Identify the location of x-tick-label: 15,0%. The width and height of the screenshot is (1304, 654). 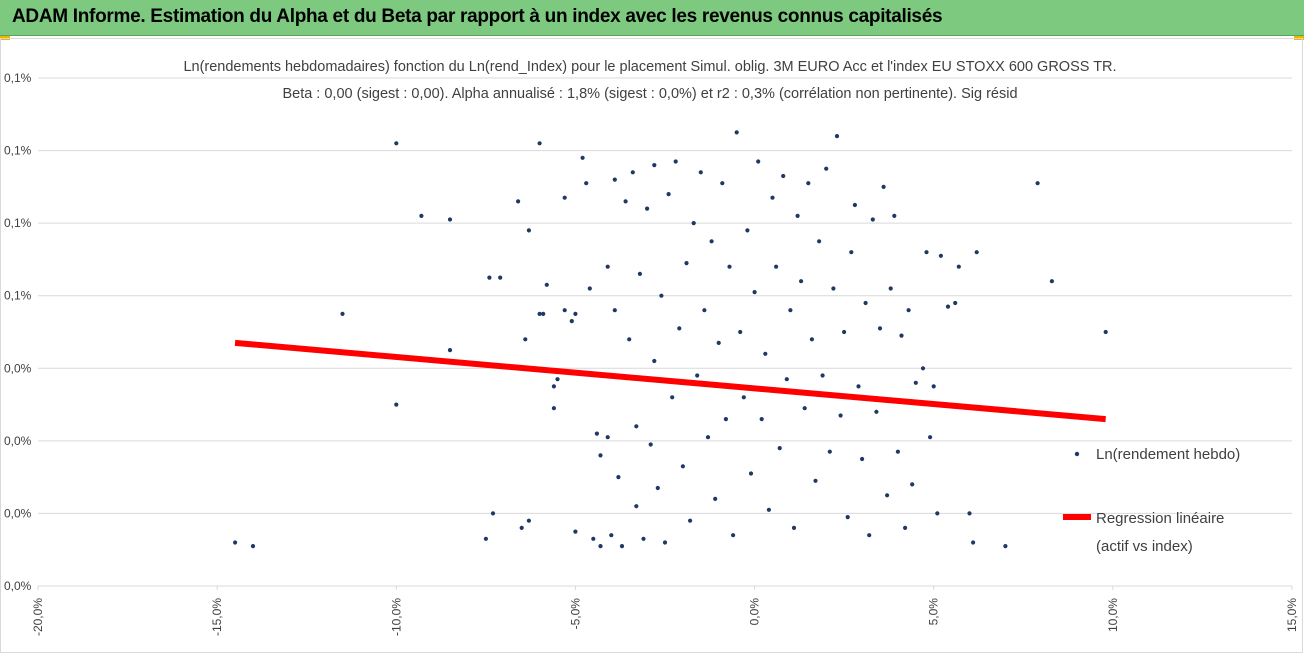
(1292, 615).